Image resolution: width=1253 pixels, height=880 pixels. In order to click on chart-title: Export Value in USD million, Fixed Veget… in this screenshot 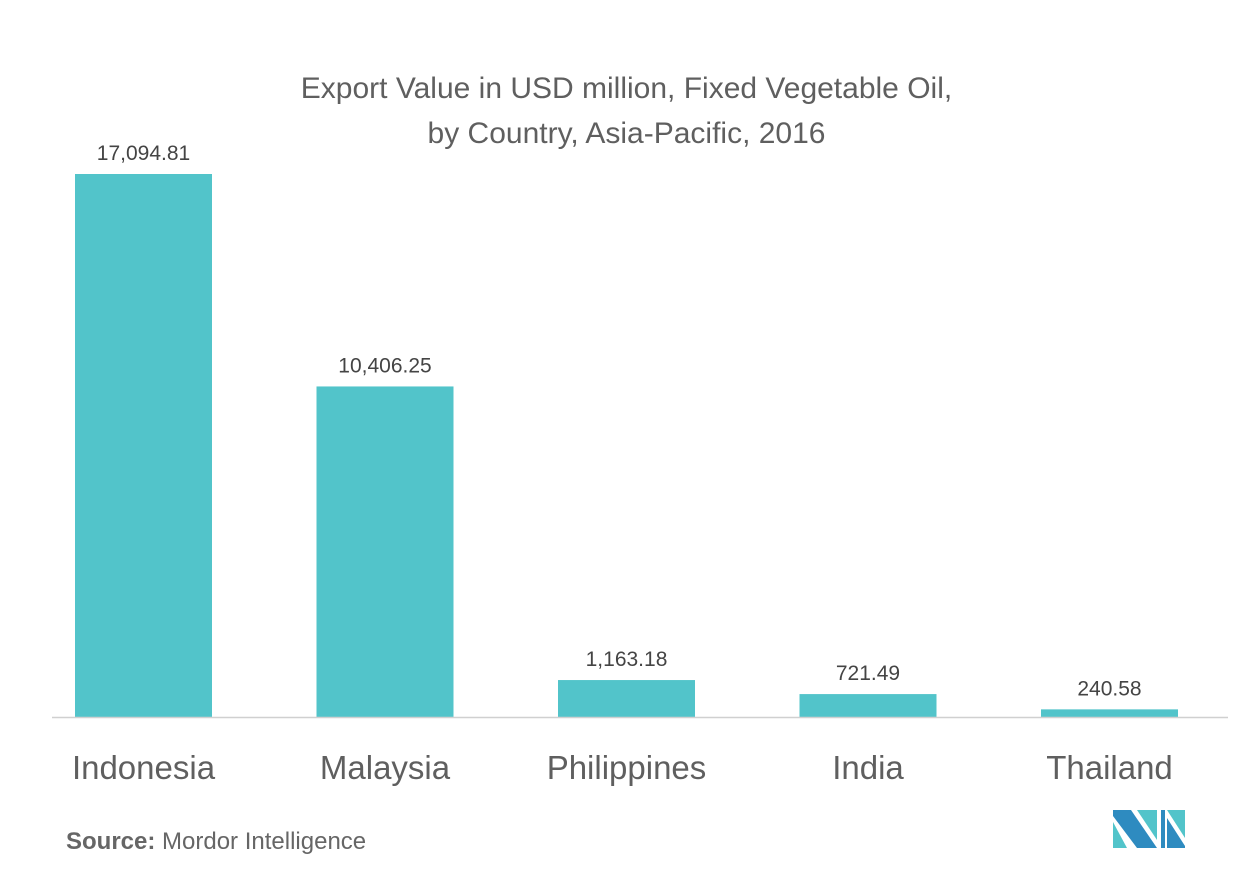, I will do `click(626, 111)`.